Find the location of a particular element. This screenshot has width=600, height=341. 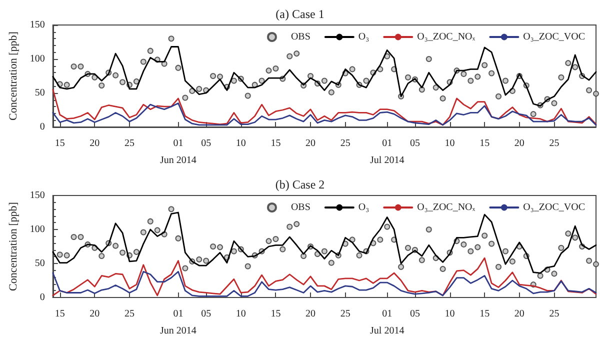

chart-title: (a) Case 1 is located at coordinates (300, 14).